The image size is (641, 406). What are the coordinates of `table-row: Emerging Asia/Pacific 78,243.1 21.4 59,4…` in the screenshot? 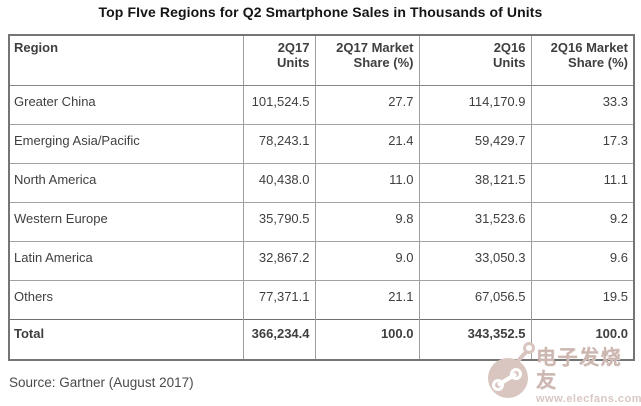 It's located at (321, 143).